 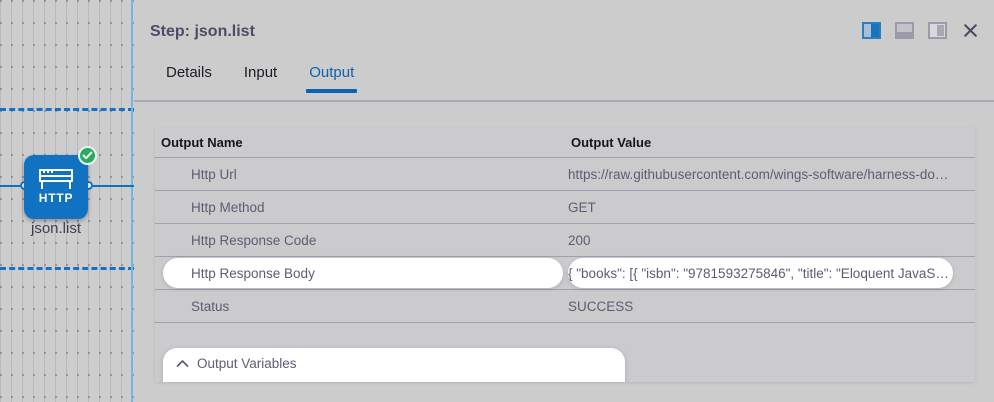 I want to click on pipeline-canvas: HTTP json.list, so click(x=67, y=201).